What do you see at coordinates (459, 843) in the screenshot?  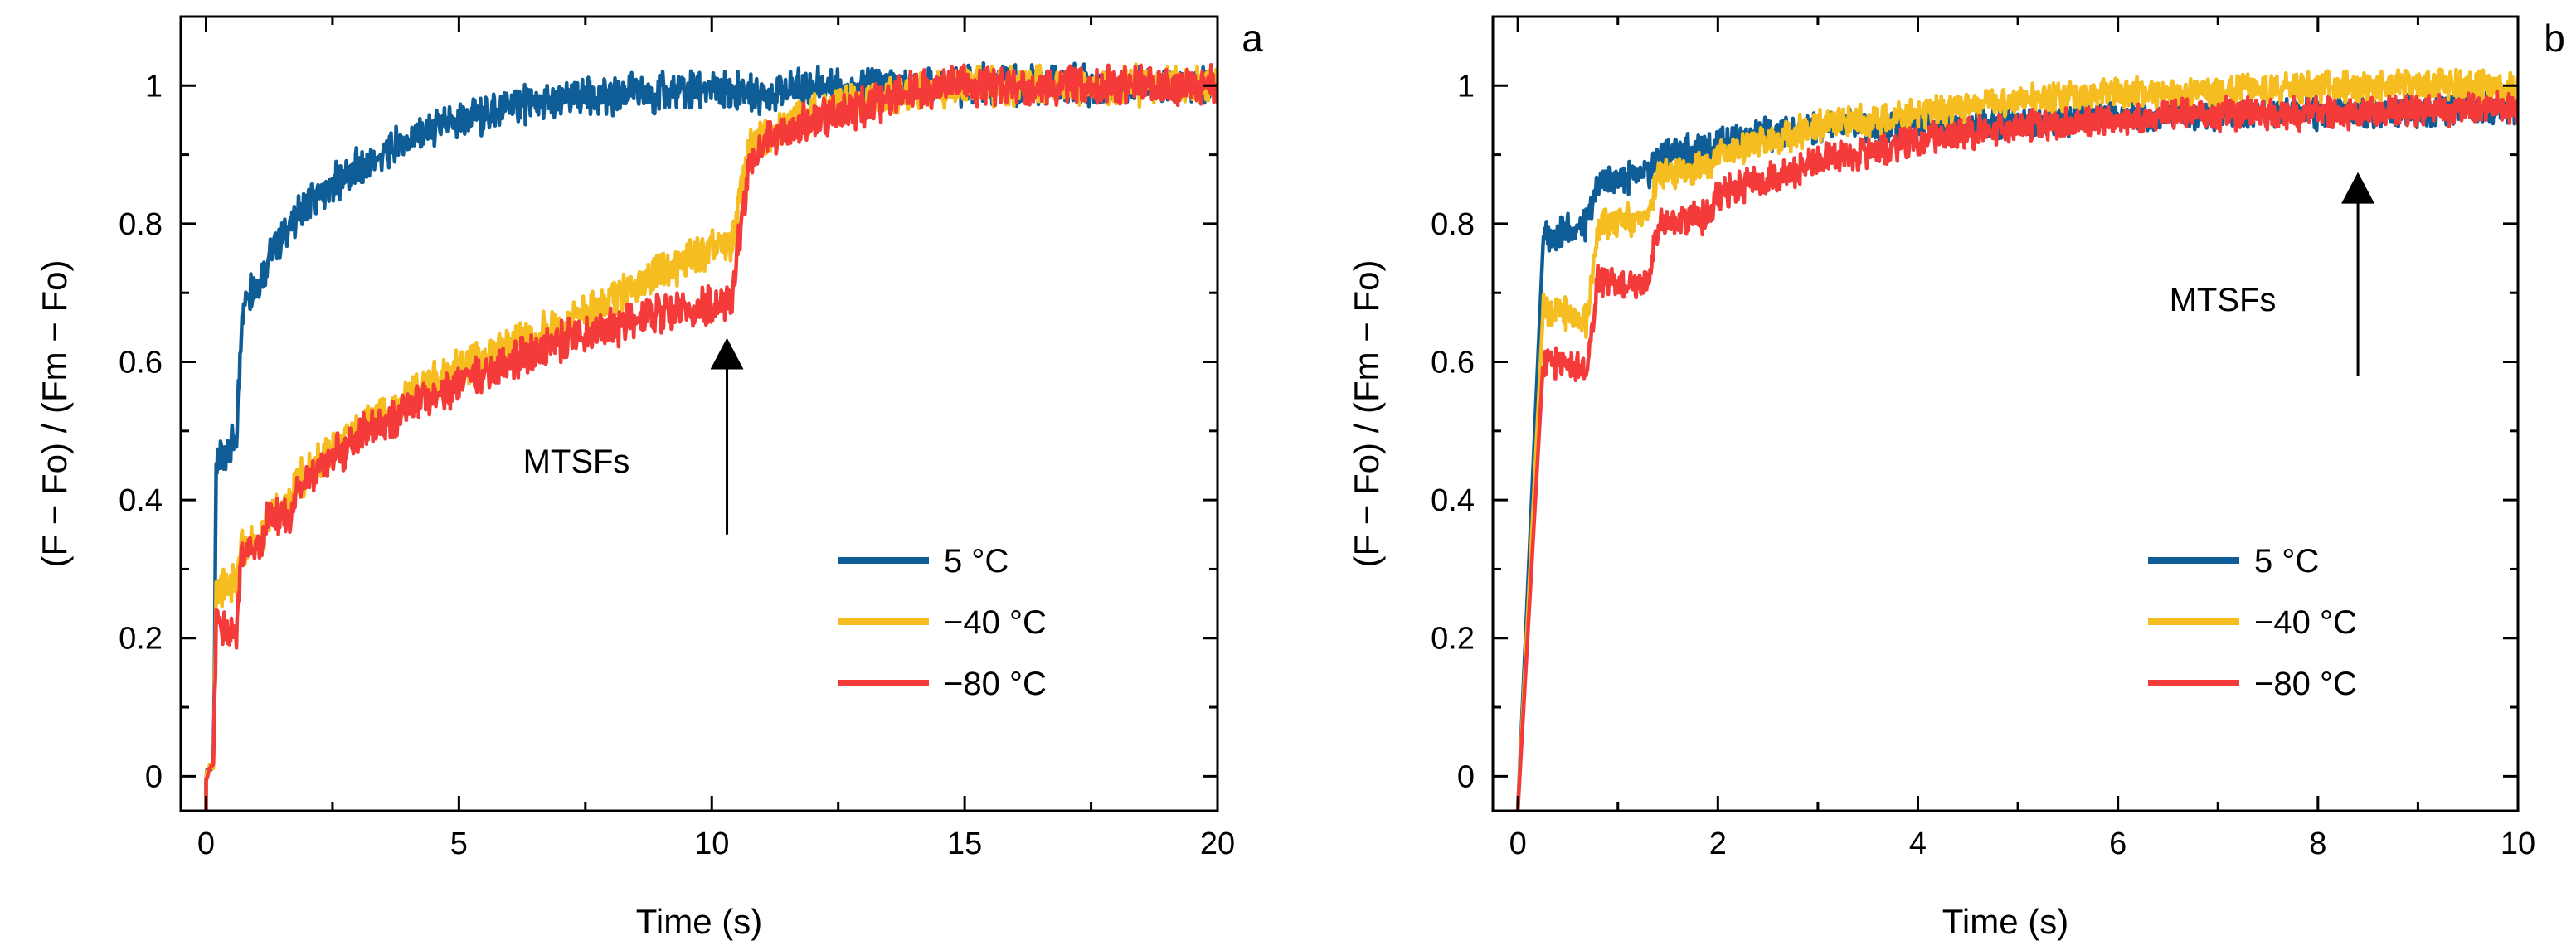 I see `x-tick-label: 5` at bounding box center [459, 843].